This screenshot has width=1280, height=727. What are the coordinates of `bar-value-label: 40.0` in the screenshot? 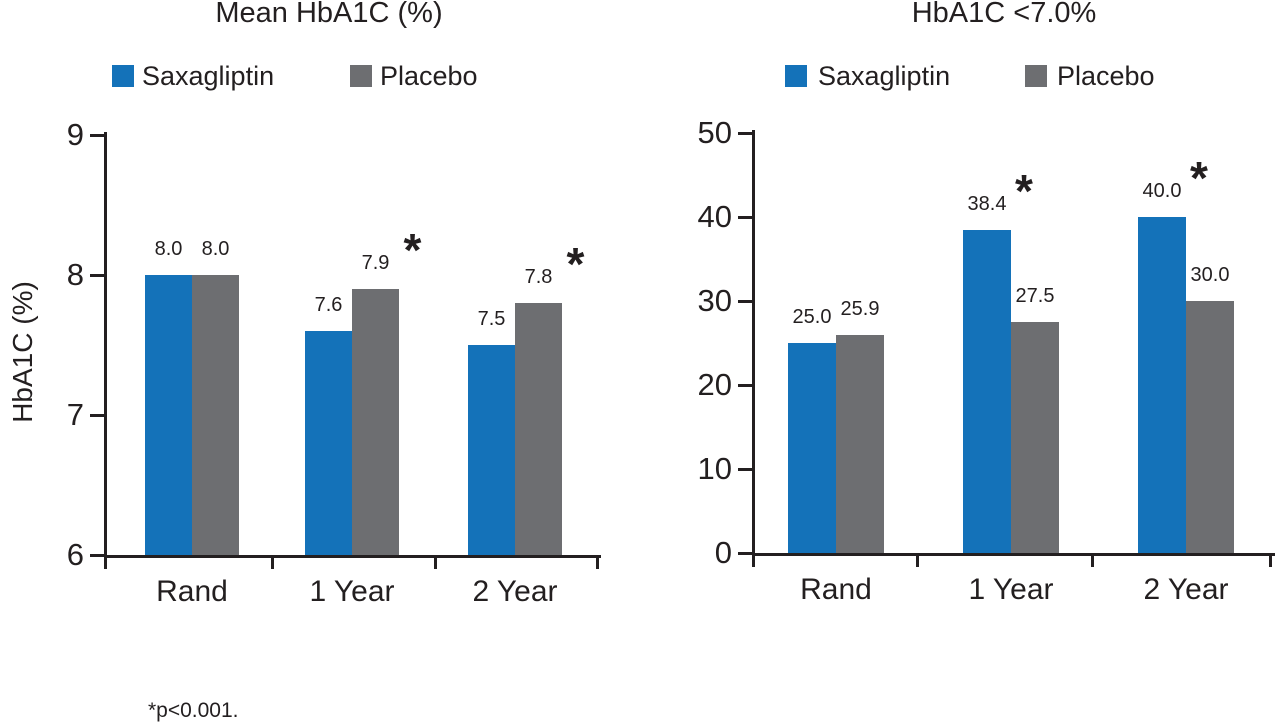 It's located at (1162, 191).